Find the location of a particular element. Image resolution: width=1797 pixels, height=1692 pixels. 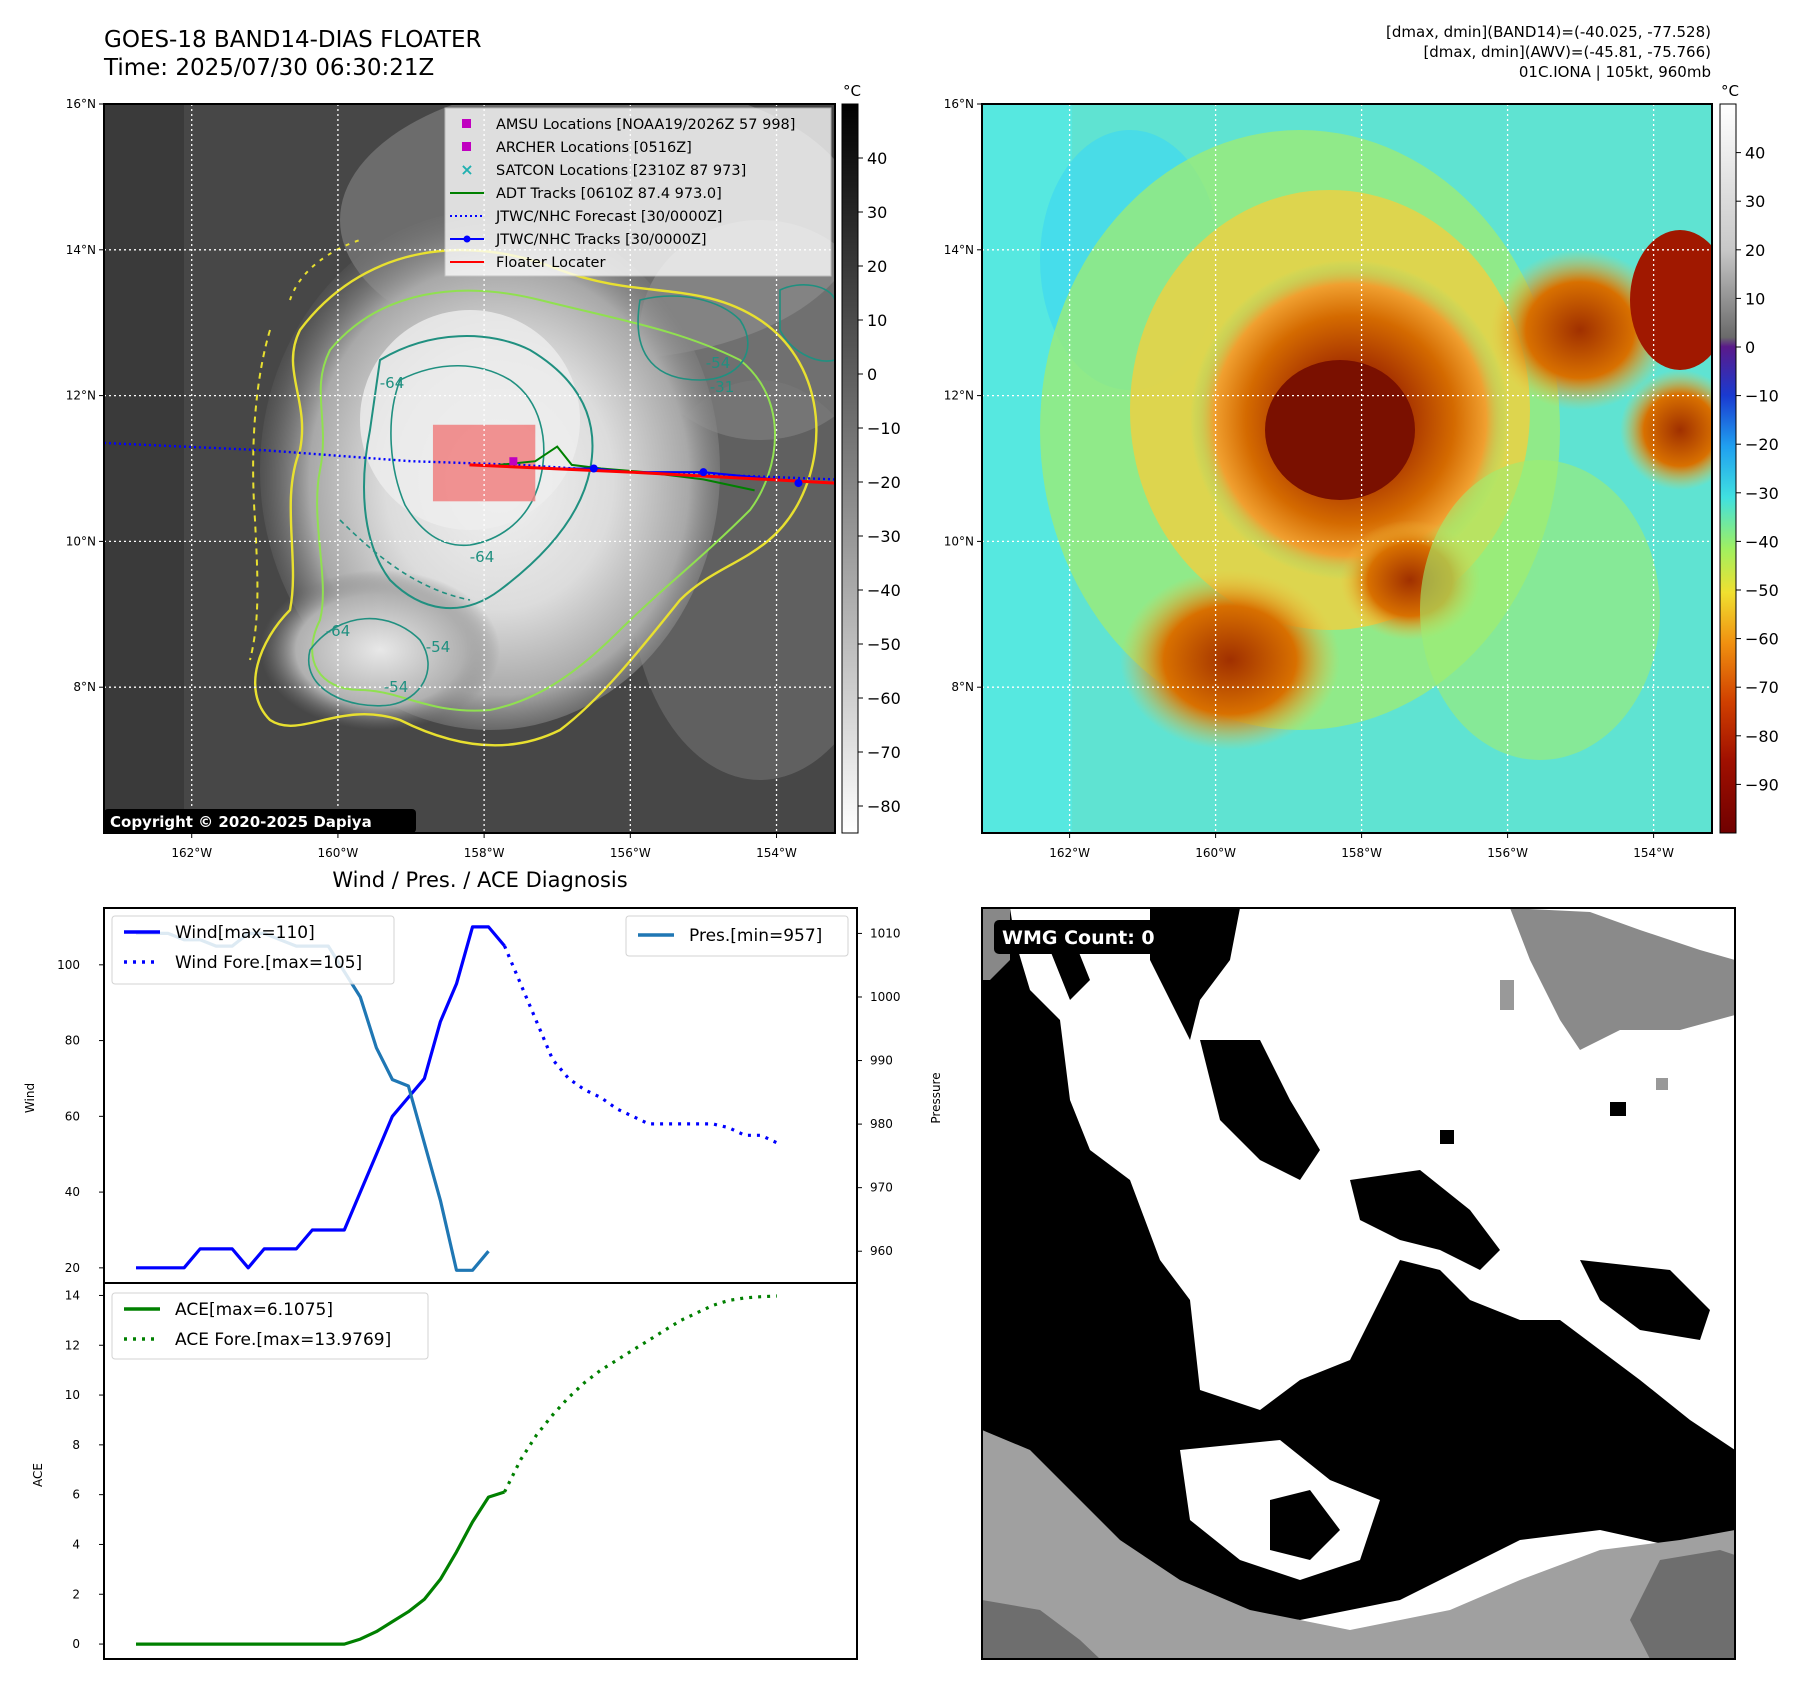

legend-label: ARCHER Locations [0516Z] is located at coordinates (594, 148).